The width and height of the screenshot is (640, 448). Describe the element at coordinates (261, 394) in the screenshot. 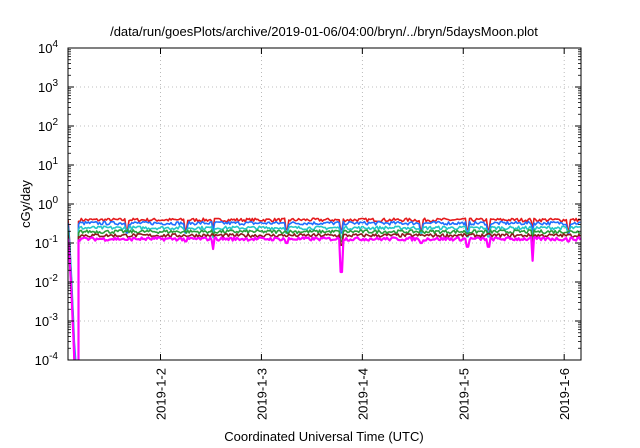

I see `x-tick-label: 2019-1-3` at that location.